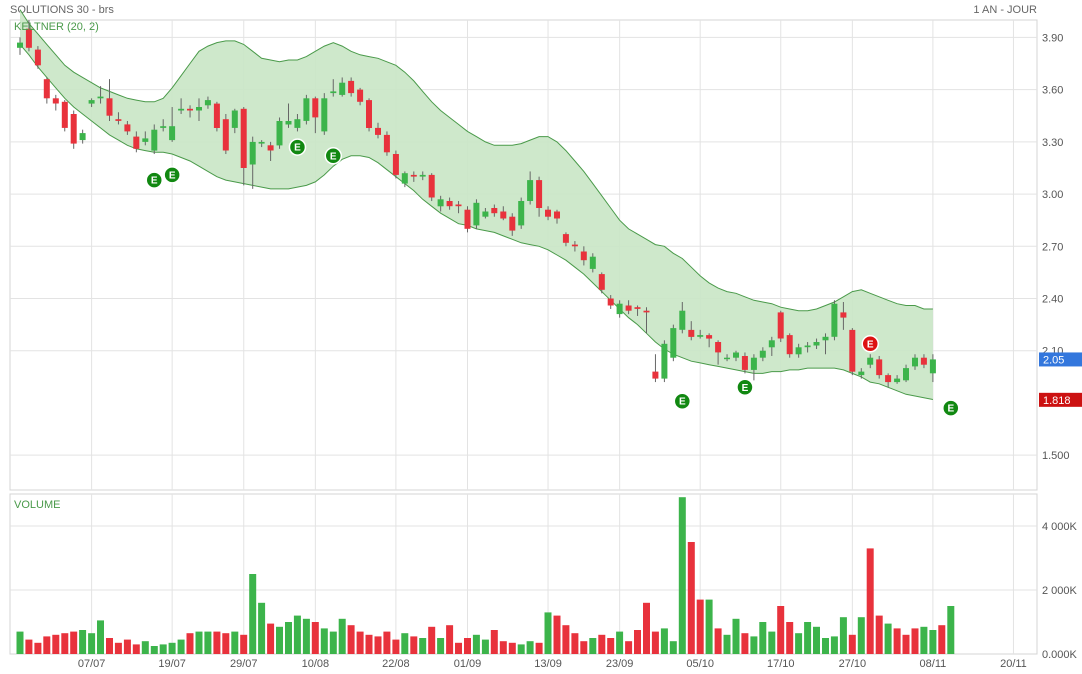  Describe the element at coordinates (172, 664) in the screenshot. I see `x-tick-label: 19/07` at that location.